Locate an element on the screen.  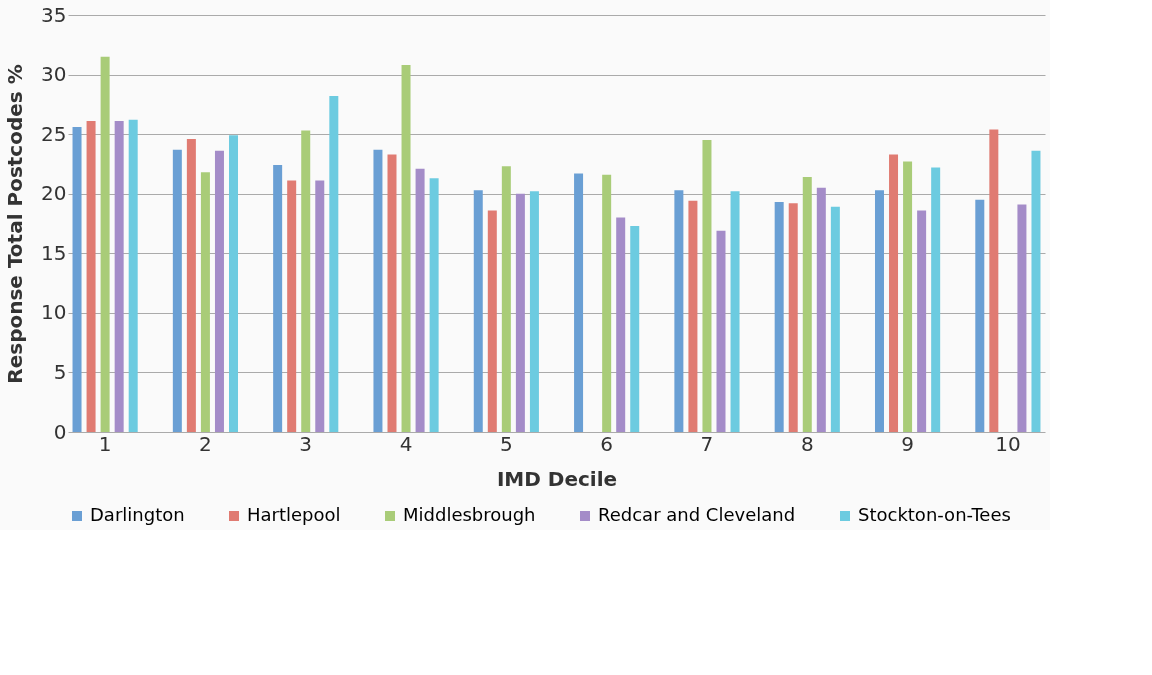
x-tick-label: 6 is located at coordinates (607, 443).